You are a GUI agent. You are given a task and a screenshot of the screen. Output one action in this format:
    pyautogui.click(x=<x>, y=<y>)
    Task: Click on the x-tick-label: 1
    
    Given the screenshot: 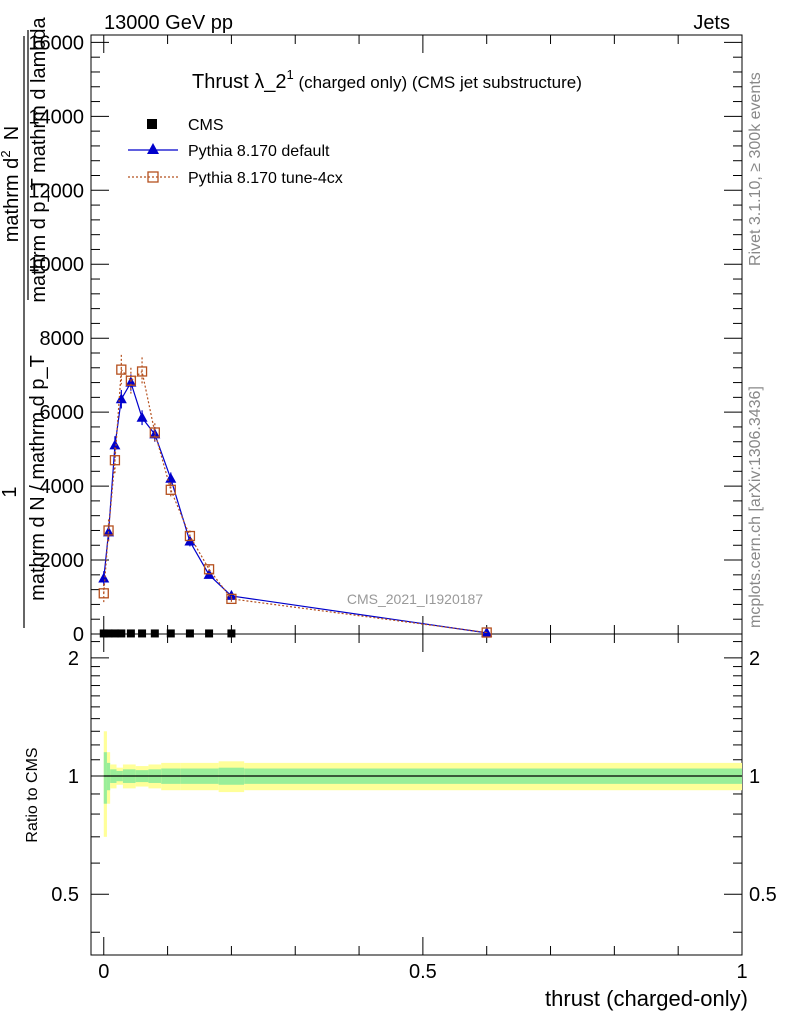 What is the action you would take?
    pyautogui.click(x=741, y=972)
    